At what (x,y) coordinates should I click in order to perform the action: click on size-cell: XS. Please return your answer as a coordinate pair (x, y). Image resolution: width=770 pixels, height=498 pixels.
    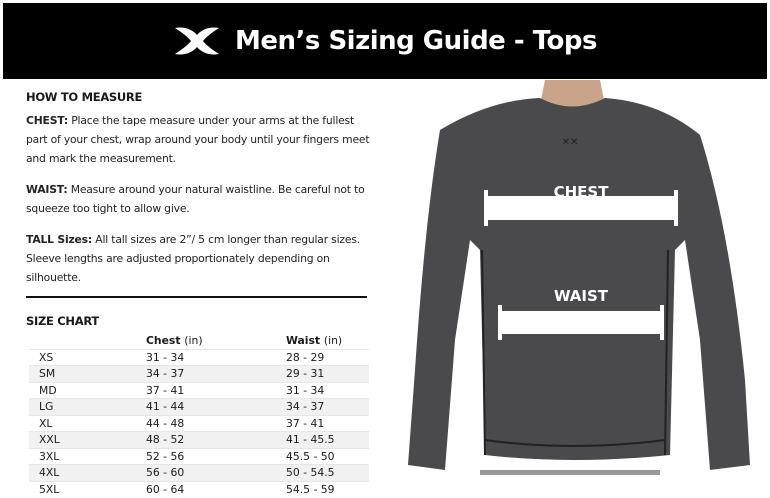
    Looking at the image, I should click on (87, 357).